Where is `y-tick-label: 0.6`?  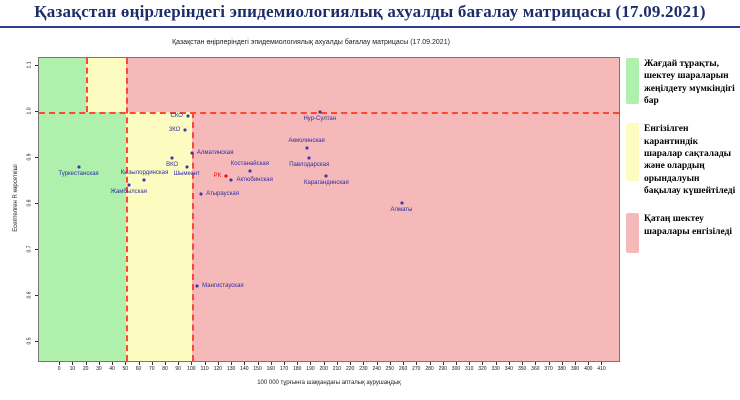
y-tick-label: 0.6 is located at coordinates (29, 295).